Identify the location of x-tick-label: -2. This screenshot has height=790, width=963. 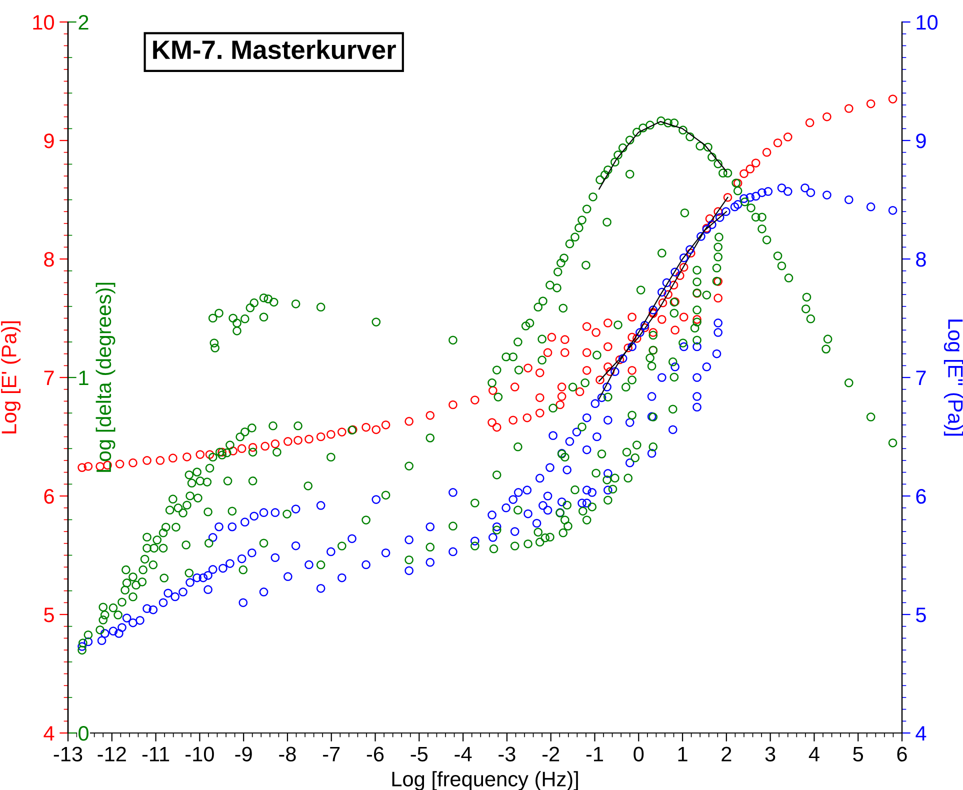
(551, 754).